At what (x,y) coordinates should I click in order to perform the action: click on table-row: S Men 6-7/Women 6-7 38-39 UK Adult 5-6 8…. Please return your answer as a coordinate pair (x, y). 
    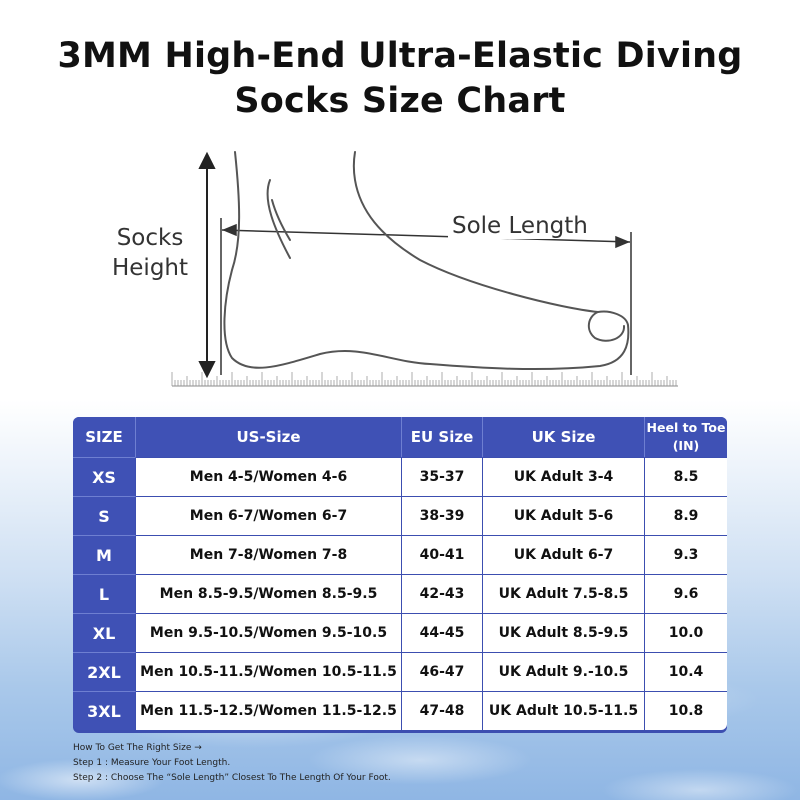
    Looking at the image, I should click on (400, 515).